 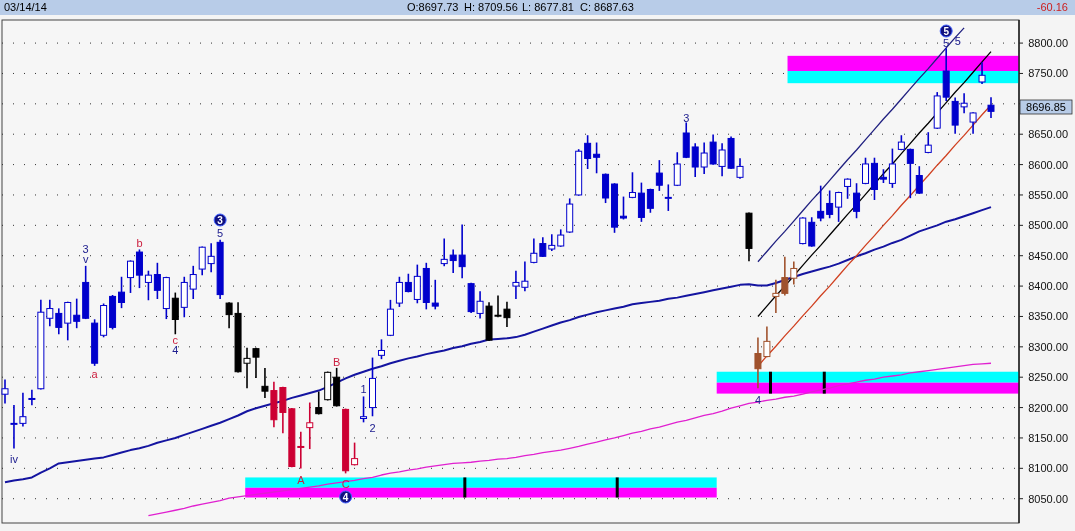 What do you see at coordinates (301, 480) in the screenshot?
I see `annotation: A` at bounding box center [301, 480].